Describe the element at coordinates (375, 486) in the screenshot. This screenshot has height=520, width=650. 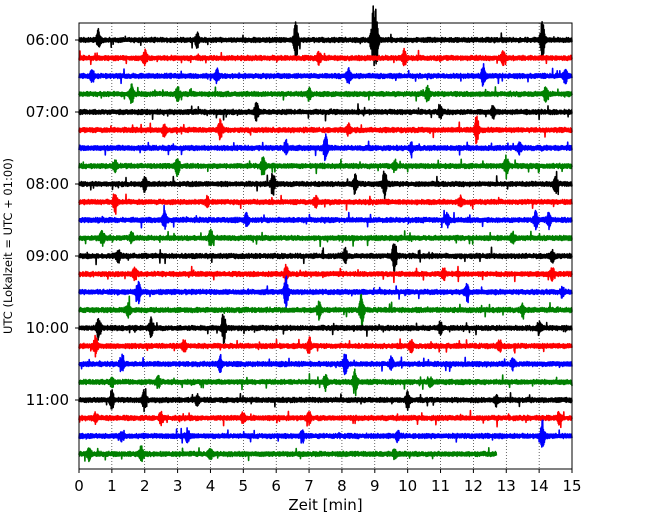
I see `x-tick-label-9: 9` at that location.